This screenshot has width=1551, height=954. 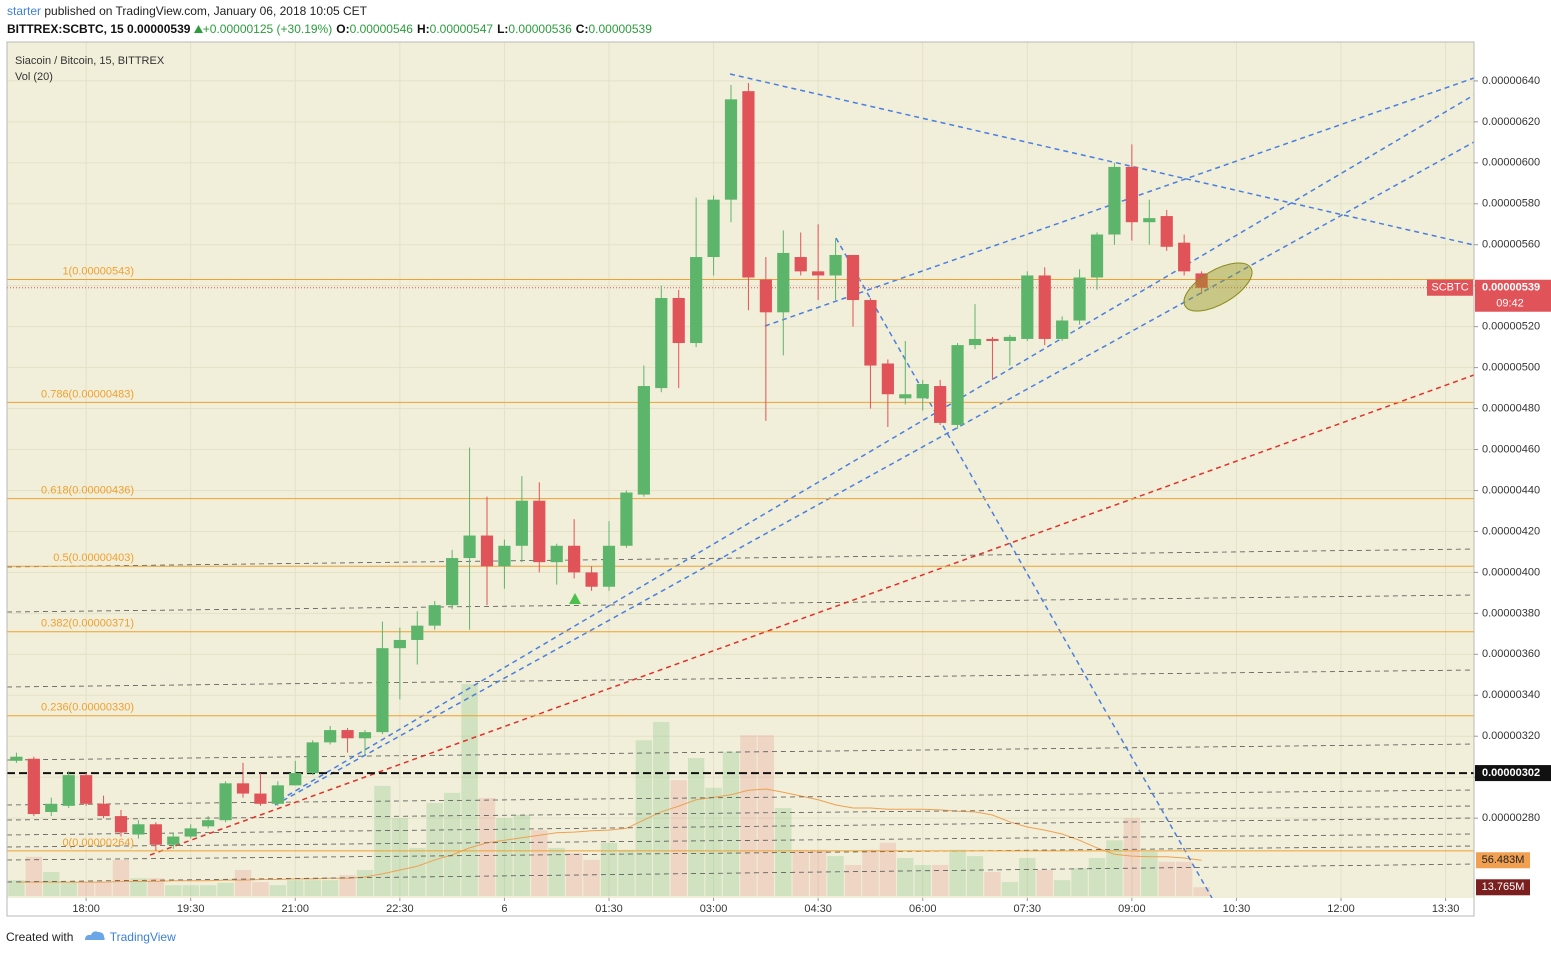 I want to click on author: starter, so click(x=24, y=11).